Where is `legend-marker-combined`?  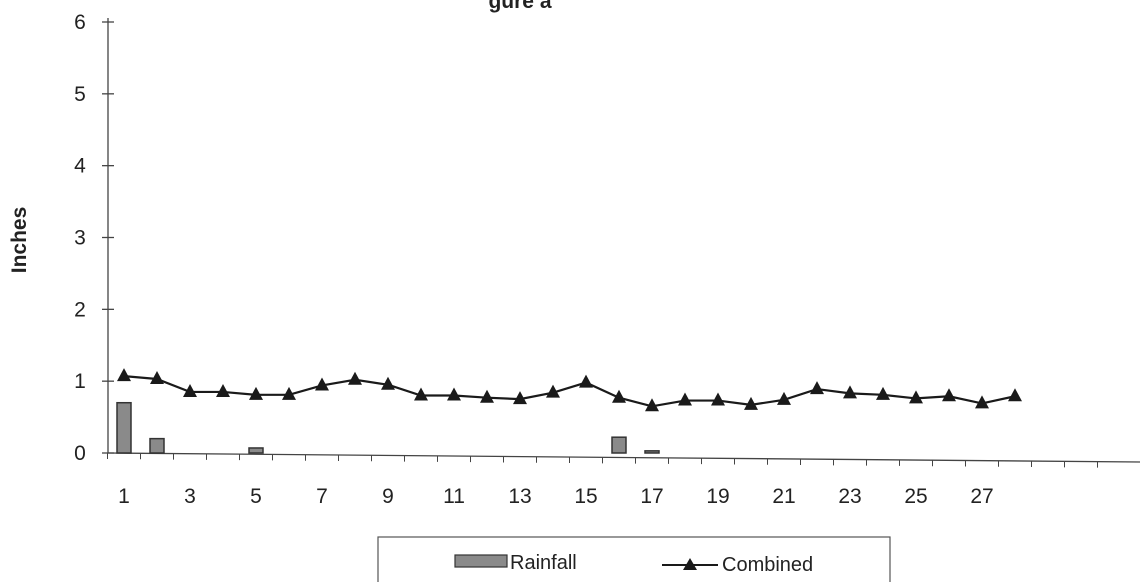 legend-marker-combined is located at coordinates (690, 564).